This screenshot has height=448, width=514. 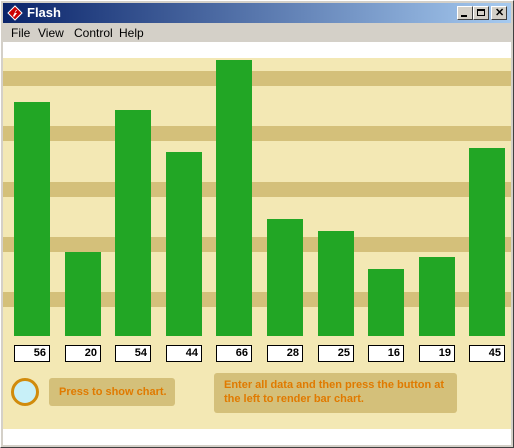 What do you see at coordinates (465, 13) in the screenshot?
I see `minimize-button` at bounding box center [465, 13].